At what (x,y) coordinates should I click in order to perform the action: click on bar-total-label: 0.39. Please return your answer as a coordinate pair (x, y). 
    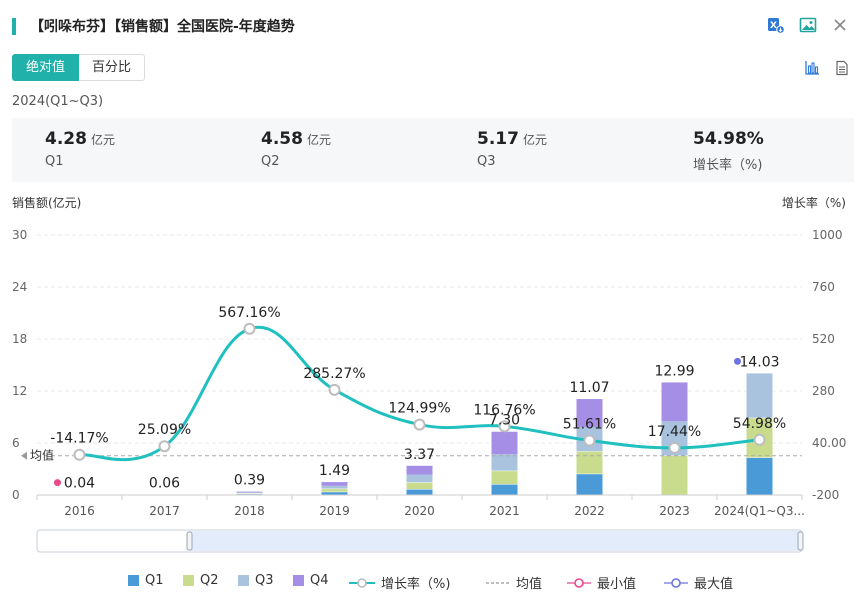
    Looking at the image, I should click on (249, 481).